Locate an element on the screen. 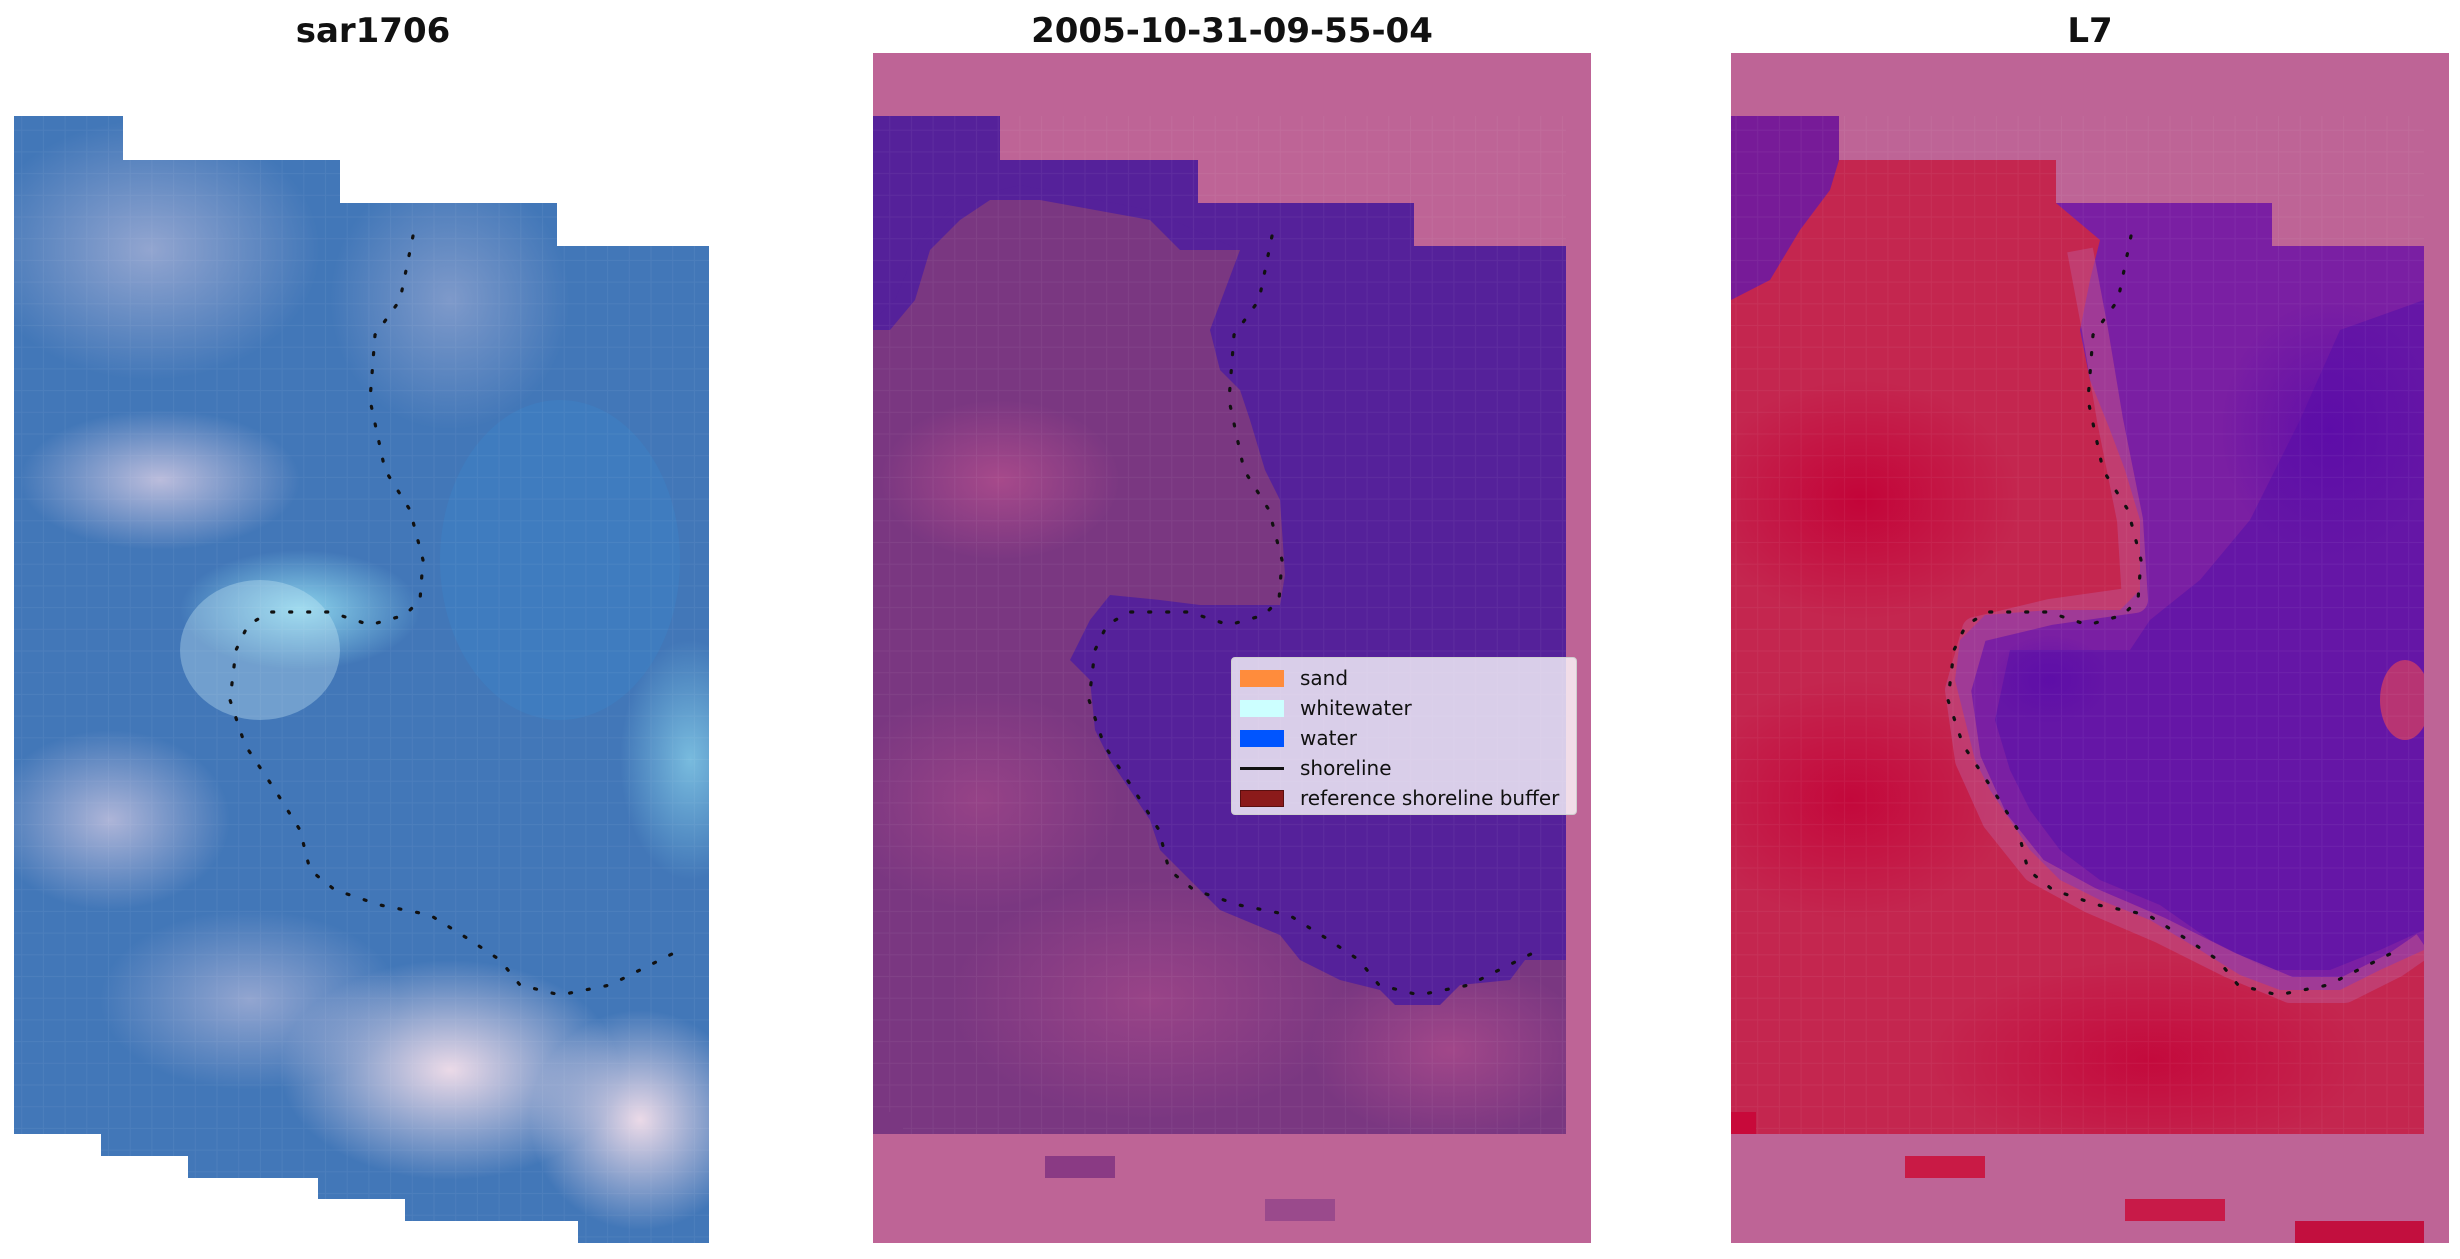  legend-label-sand: sand is located at coordinates (1324, 678).